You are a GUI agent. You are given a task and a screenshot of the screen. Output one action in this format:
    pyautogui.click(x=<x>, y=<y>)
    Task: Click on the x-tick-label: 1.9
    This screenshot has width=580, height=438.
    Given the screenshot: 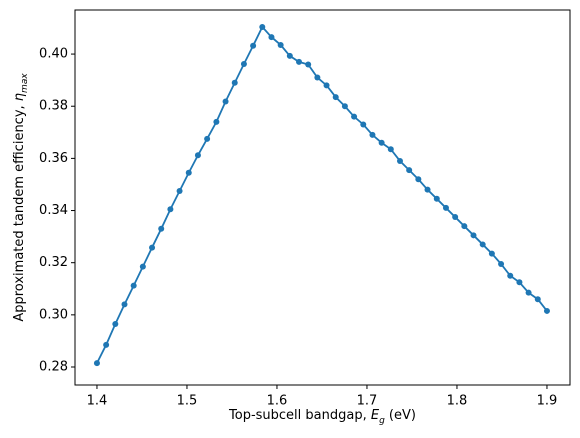 What is the action you would take?
    pyautogui.click(x=547, y=401)
    